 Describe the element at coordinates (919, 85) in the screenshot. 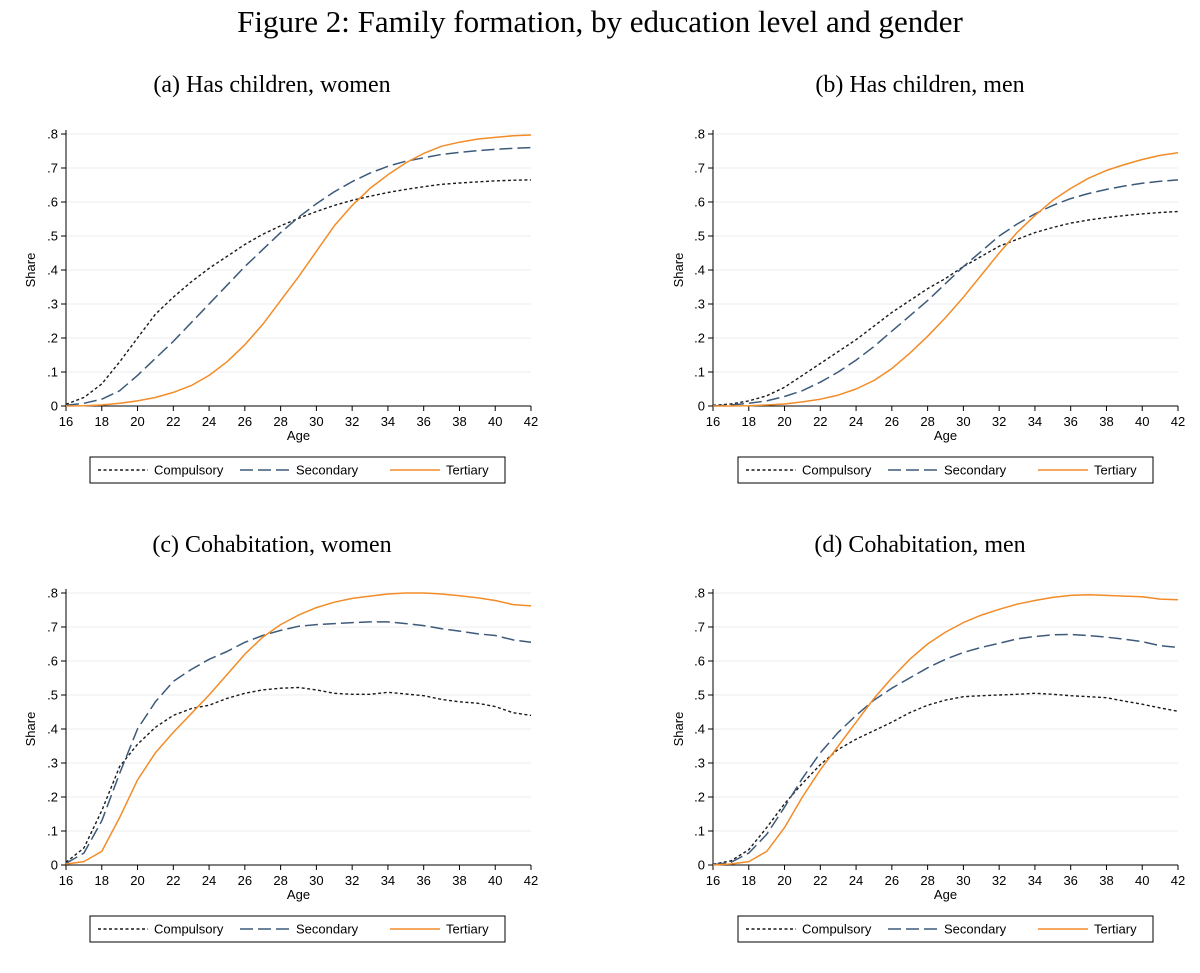

I see `panel-title: (b) Has children, men` at that location.